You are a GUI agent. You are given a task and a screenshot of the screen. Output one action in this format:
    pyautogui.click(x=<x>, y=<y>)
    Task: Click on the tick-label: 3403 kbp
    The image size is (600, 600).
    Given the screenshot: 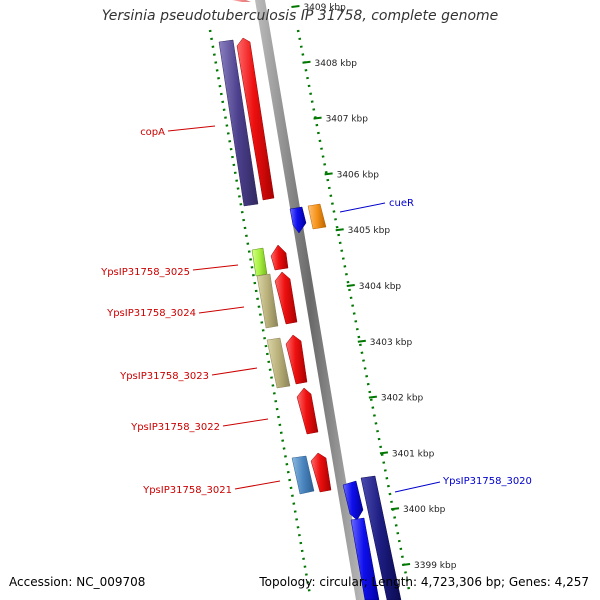 What is the action you would take?
    pyautogui.click(x=391, y=343)
    